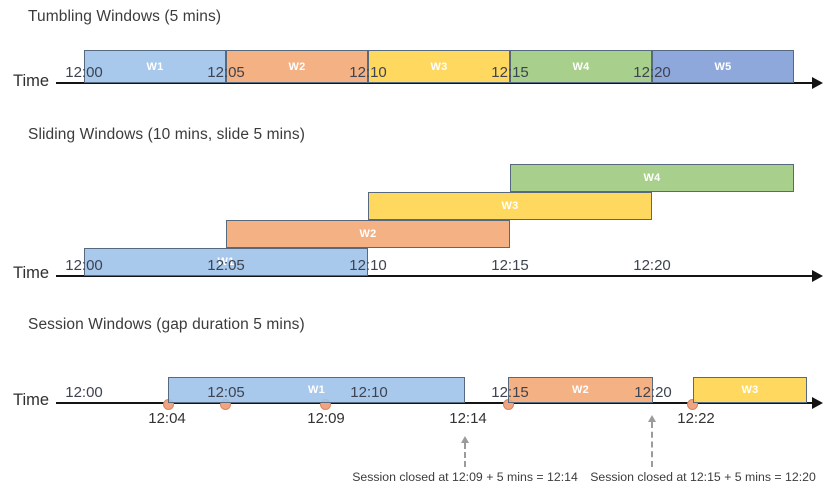 The image size is (829, 498). Describe the element at coordinates (166, 134) in the screenshot. I see `sliding-section-title: Sliding Windows (10 mins, slide 5 mins)` at that location.